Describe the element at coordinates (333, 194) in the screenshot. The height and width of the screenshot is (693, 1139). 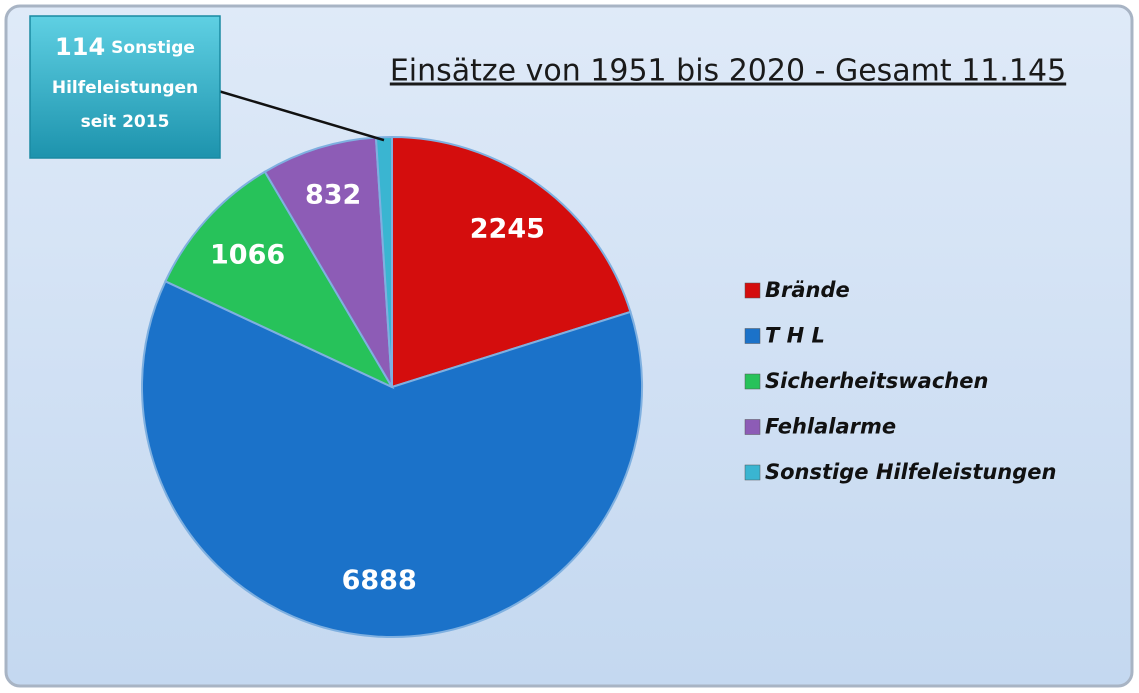
I see `data-label: 832` at that location.